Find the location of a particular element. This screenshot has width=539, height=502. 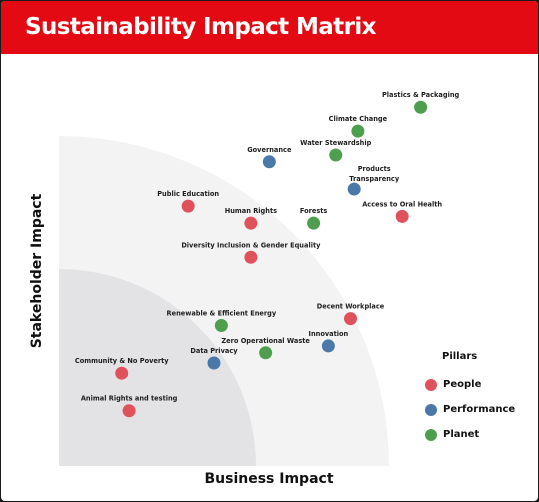

point-label-innovation: Innovation is located at coordinates (328, 334).